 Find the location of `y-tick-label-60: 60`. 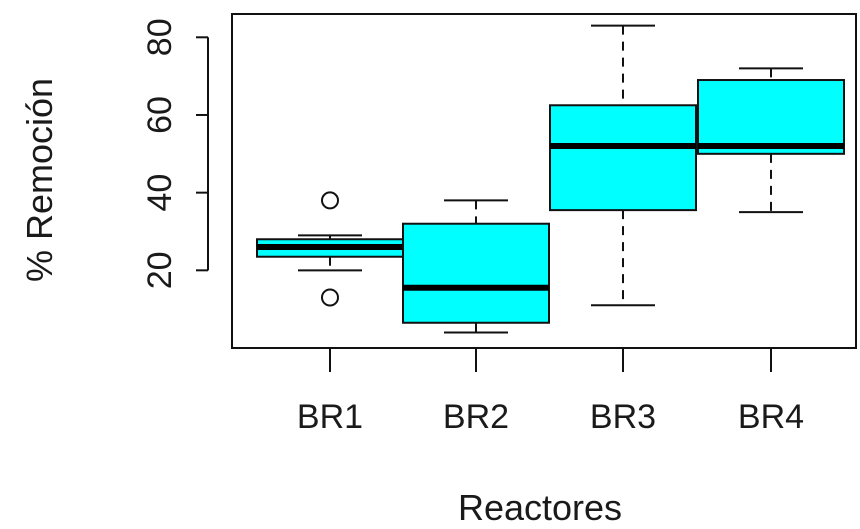

y-tick-label-60: 60 is located at coordinates (160, 115).